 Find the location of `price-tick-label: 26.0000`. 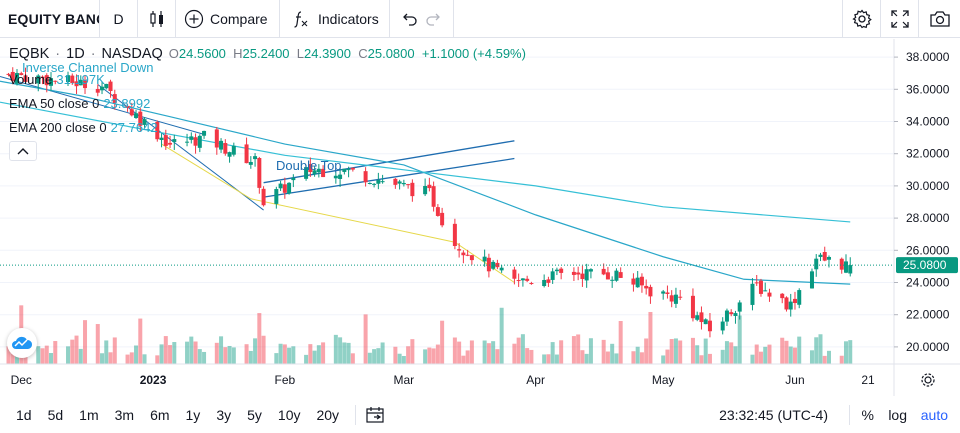

price-tick-label: 26.0000 is located at coordinates (928, 250).